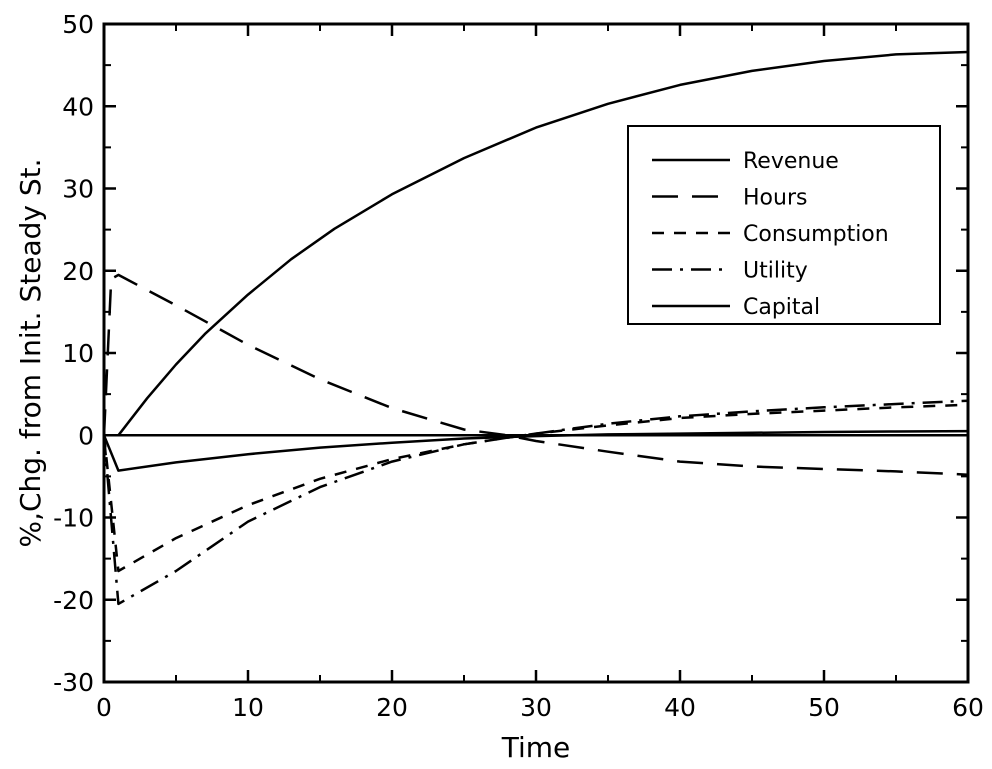 Image resolution: width=992 pixels, height=769 pixels. Describe the element at coordinates (73, 600) in the screenshot. I see `y-tick-label: -20` at that location.